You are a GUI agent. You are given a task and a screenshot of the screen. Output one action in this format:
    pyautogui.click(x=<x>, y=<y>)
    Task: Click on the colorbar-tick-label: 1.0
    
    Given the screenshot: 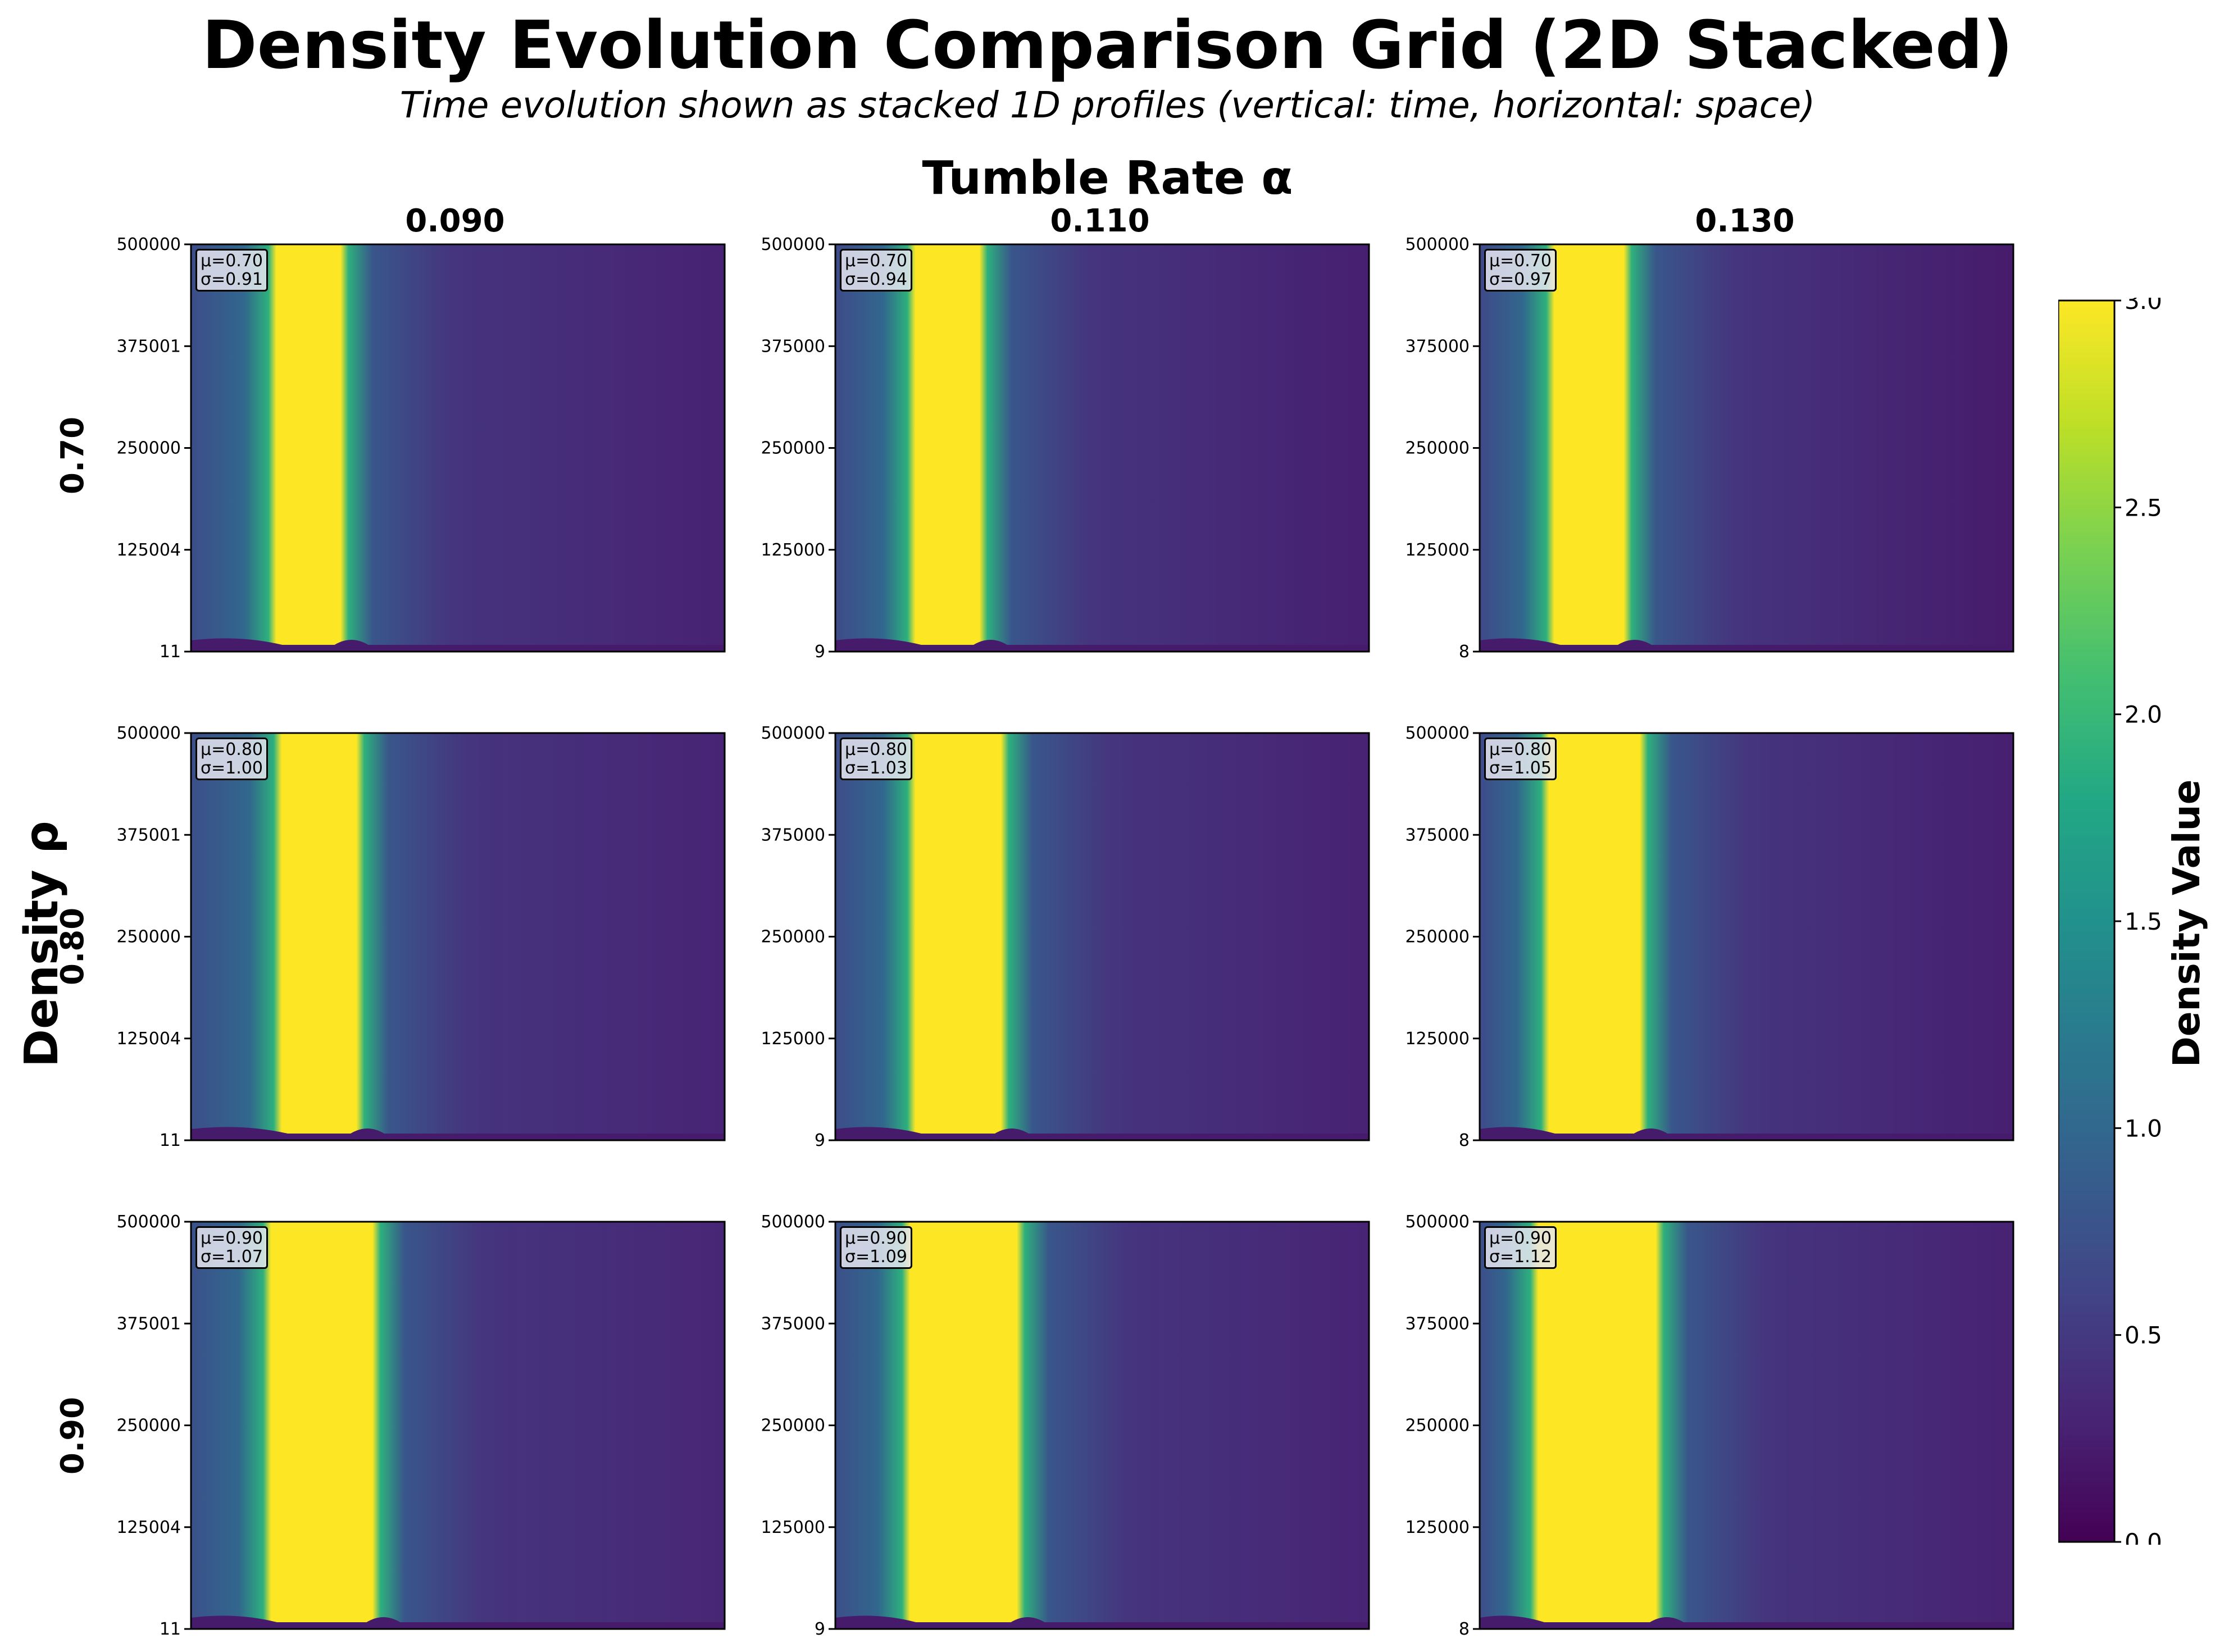 What is the action you would take?
    pyautogui.click(x=2143, y=1128)
    